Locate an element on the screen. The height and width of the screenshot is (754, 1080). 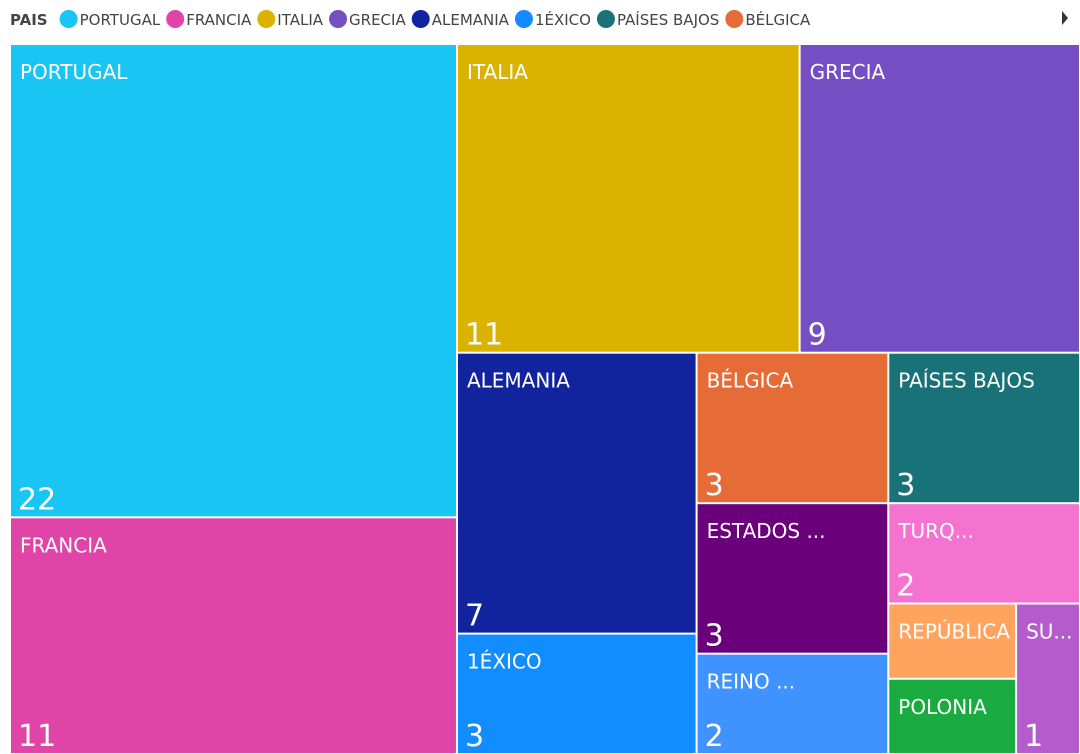
cell-label: ITALIA is located at coordinates (497, 72).